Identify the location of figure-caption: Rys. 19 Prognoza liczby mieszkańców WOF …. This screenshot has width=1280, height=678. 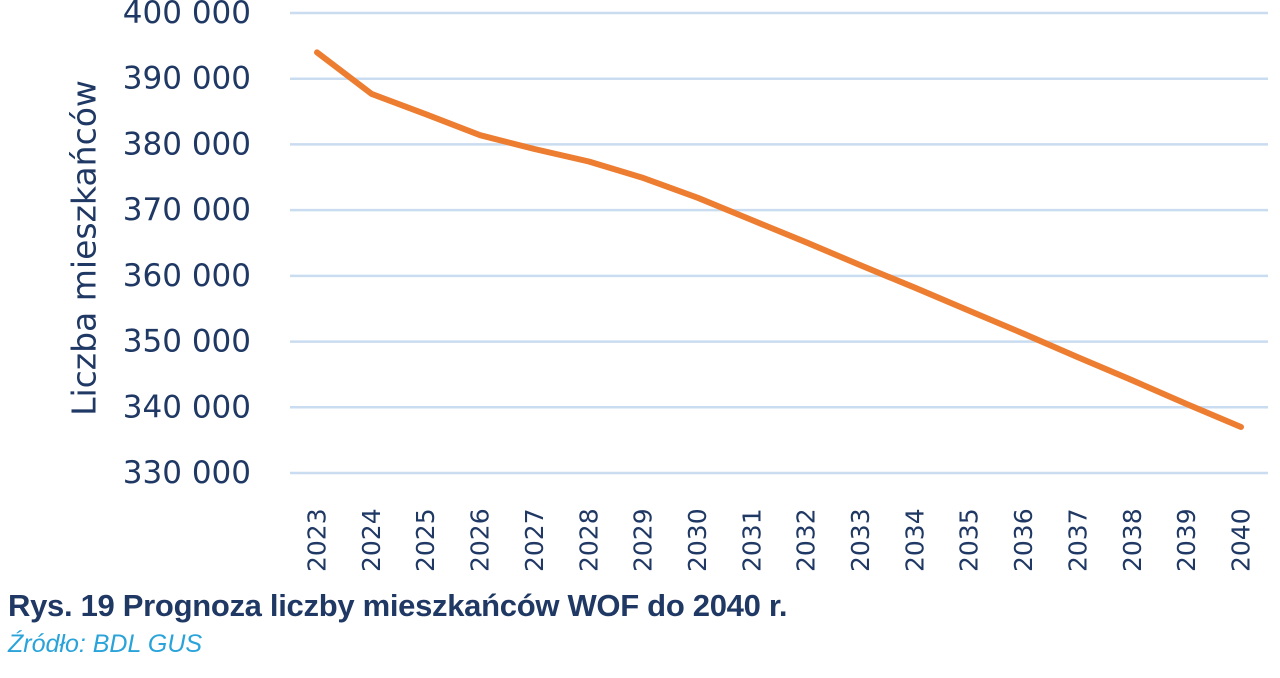
(398, 605).